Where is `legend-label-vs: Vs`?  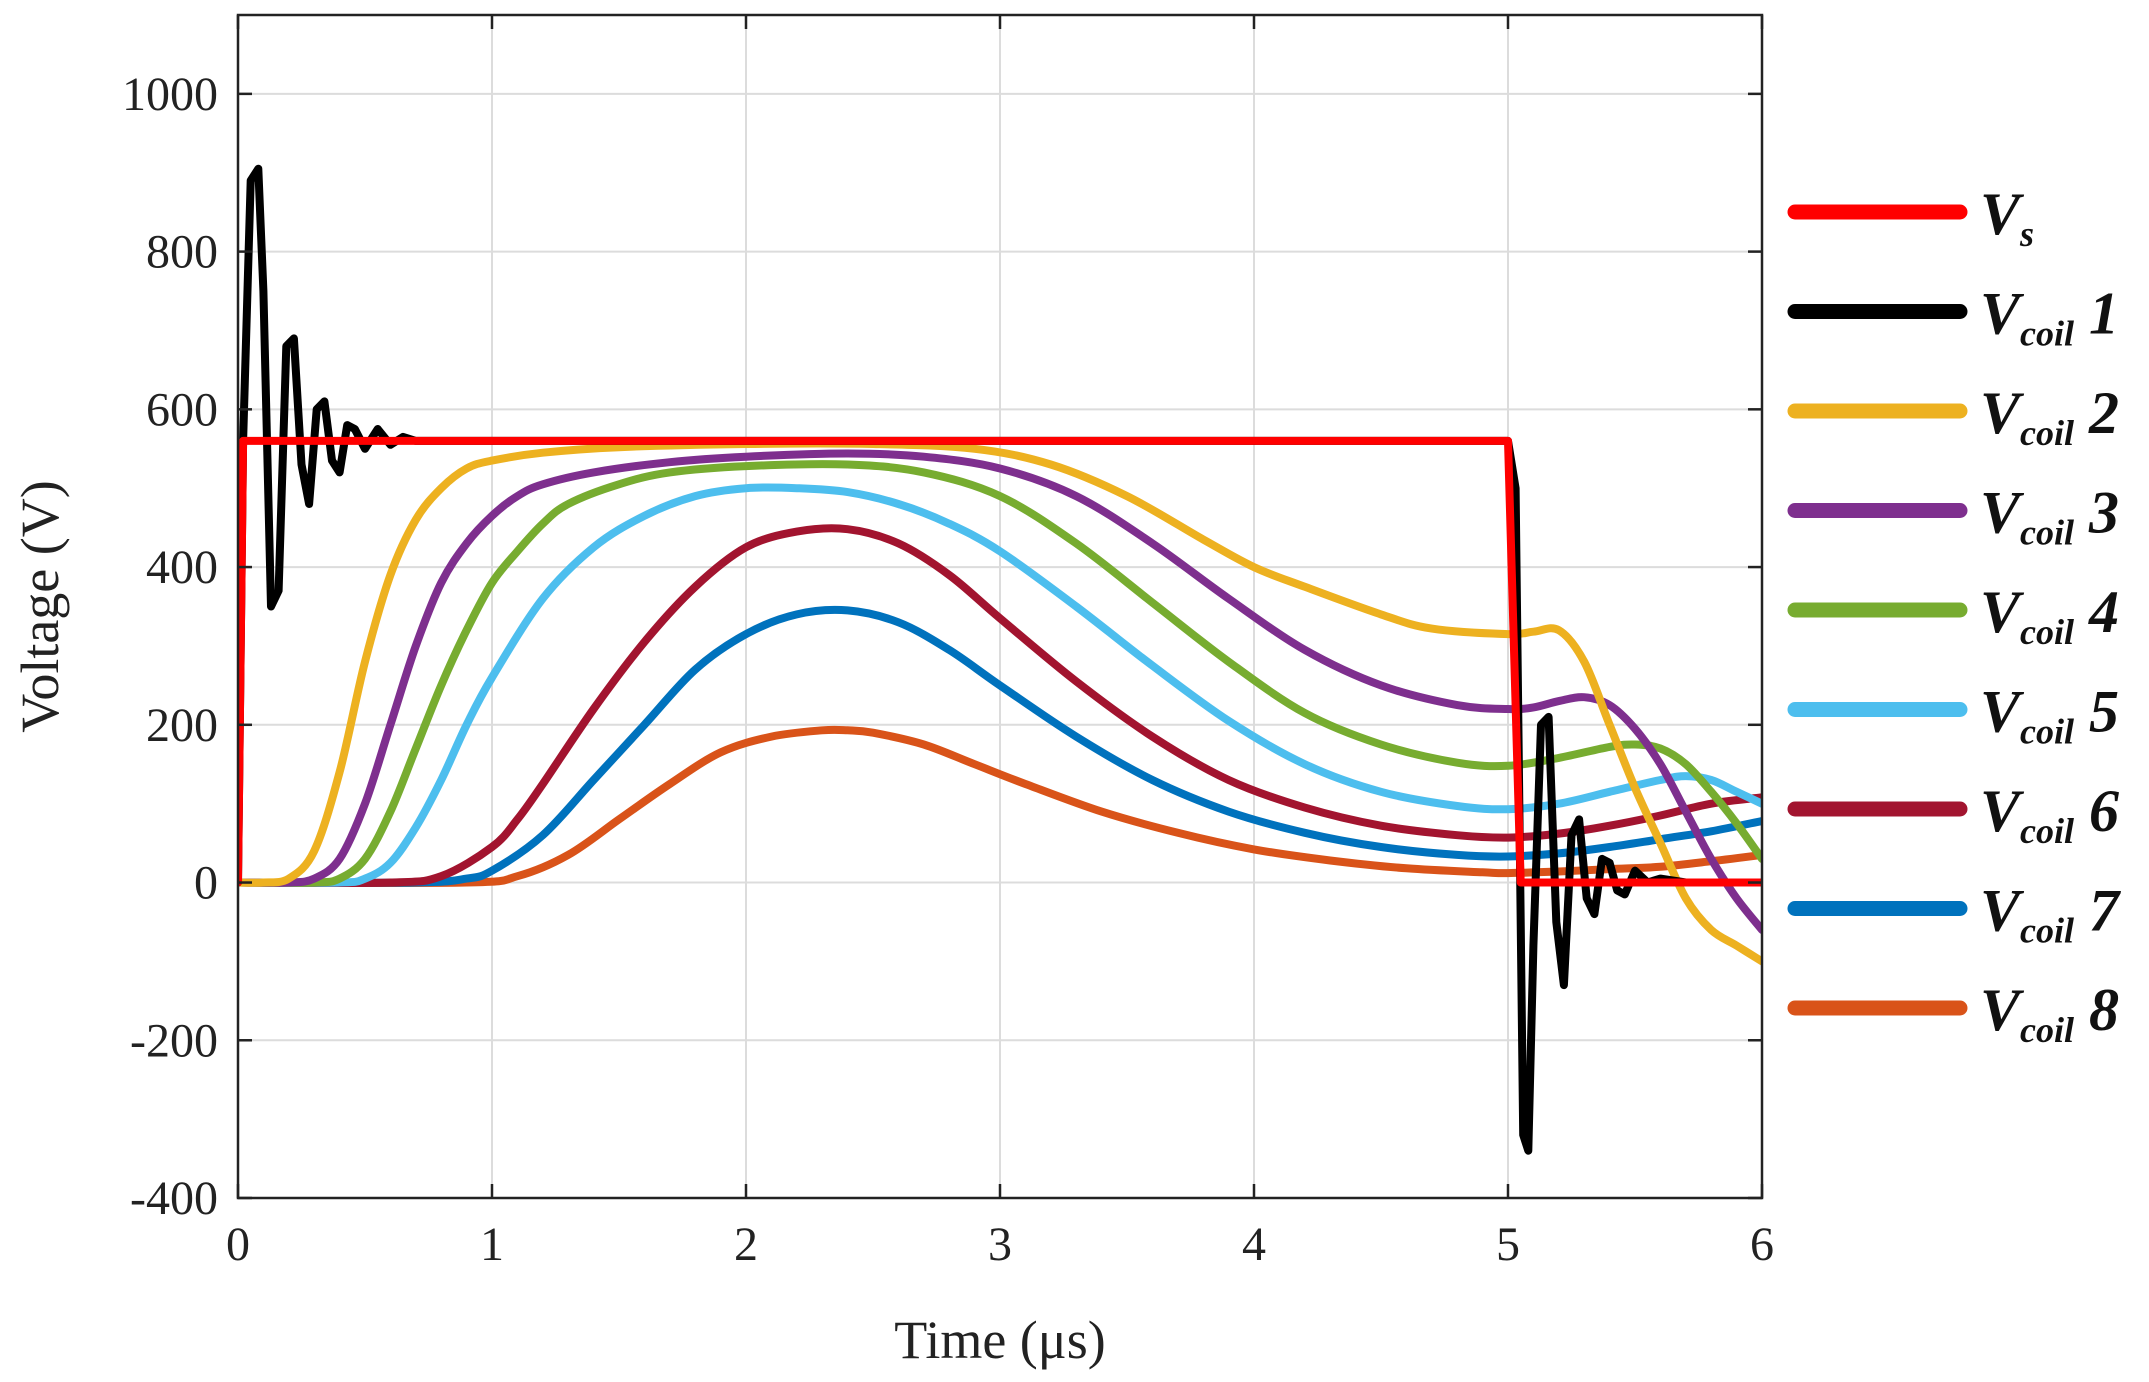 legend-label-vs: Vs is located at coordinates (2007, 217).